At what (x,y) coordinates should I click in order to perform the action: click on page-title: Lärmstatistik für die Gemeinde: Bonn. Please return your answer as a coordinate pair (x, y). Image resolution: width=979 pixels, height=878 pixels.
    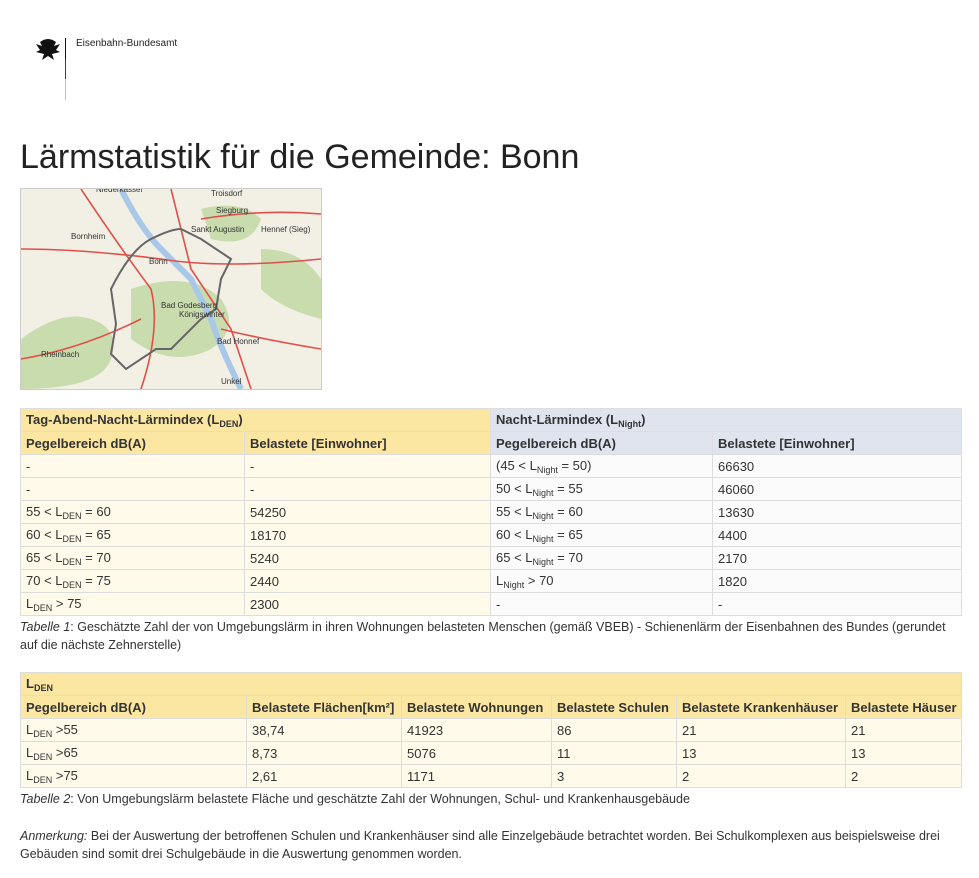
    Looking at the image, I should click on (300, 157).